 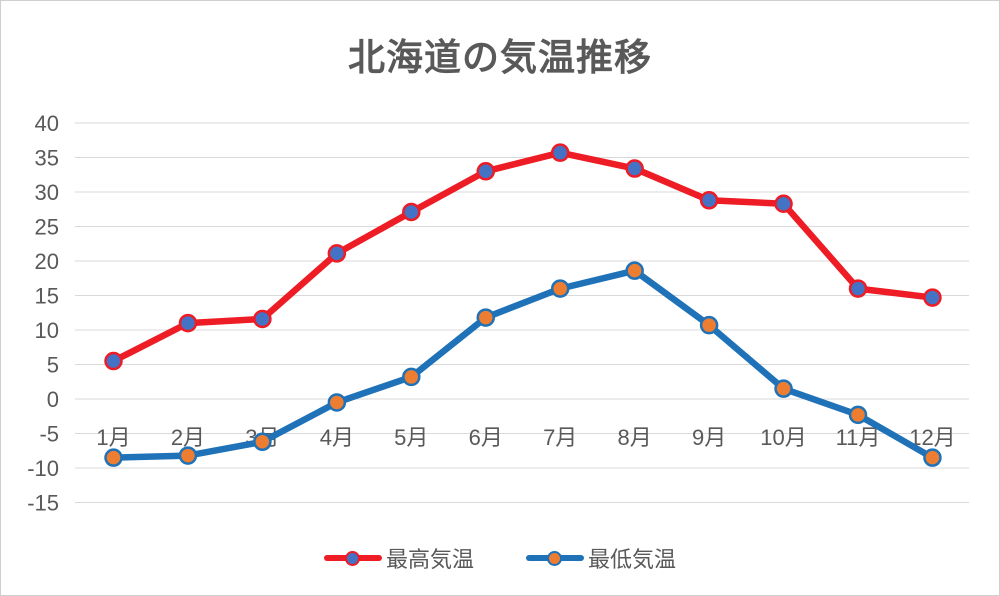 I want to click on legend-item-min-temp: 最低気温, so click(x=601, y=558).